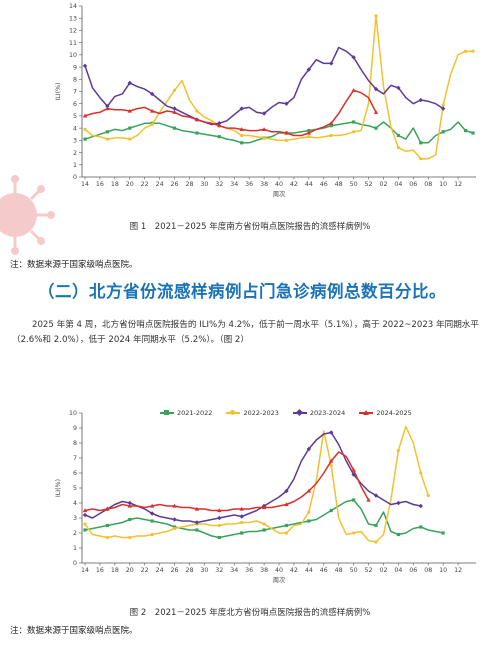  I want to click on y-tick-label: 7, so click(75, 92).